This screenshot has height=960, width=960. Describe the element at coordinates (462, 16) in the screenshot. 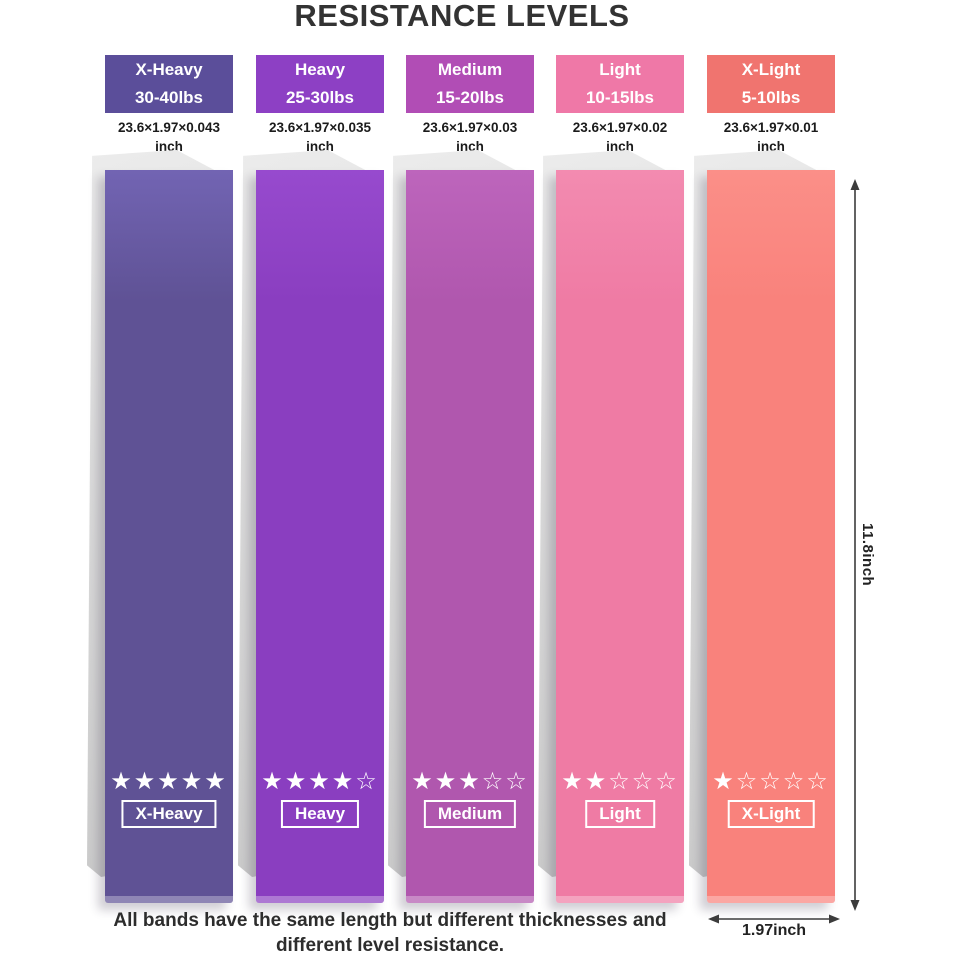

I see `page-title: RESISTANCE LEVELS` at that location.